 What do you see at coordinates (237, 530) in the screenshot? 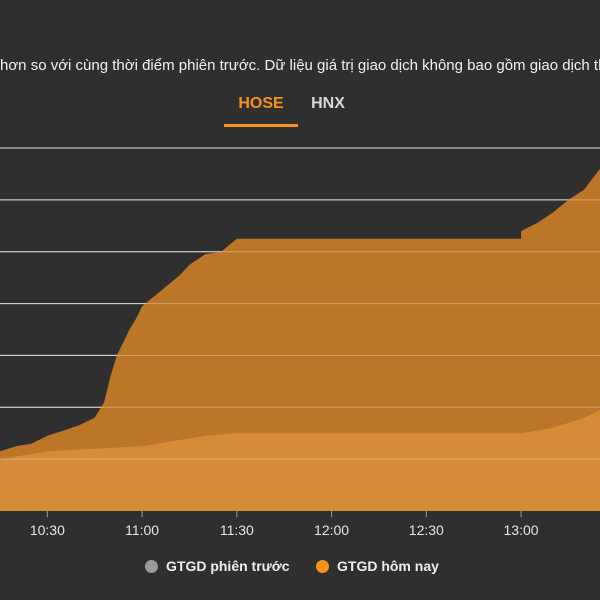
I see `x-tick-label: 11:30` at bounding box center [237, 530].